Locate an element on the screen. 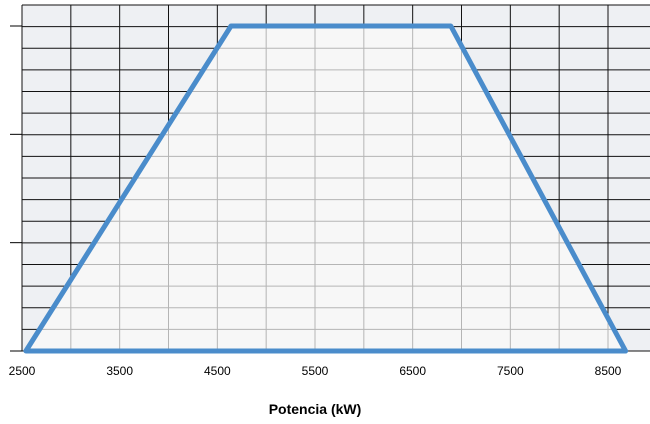  x-axis-title: Potencia (kW) is located at coordinates (315, 409).